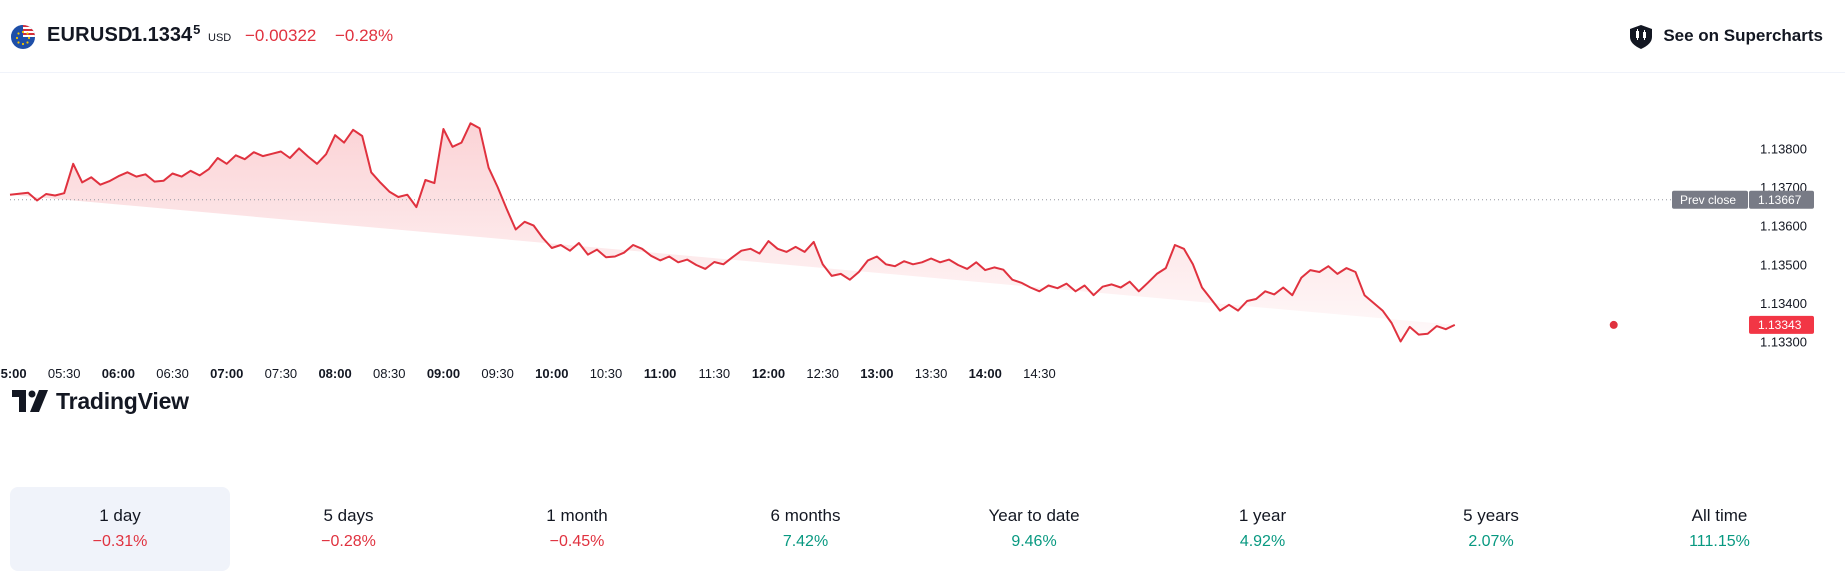 This screenshot has width=1845, height=581. Describe the element at coordinates (577, 529) in the screenshot. I see `period-tab: 1 month −0.45%` at that location.